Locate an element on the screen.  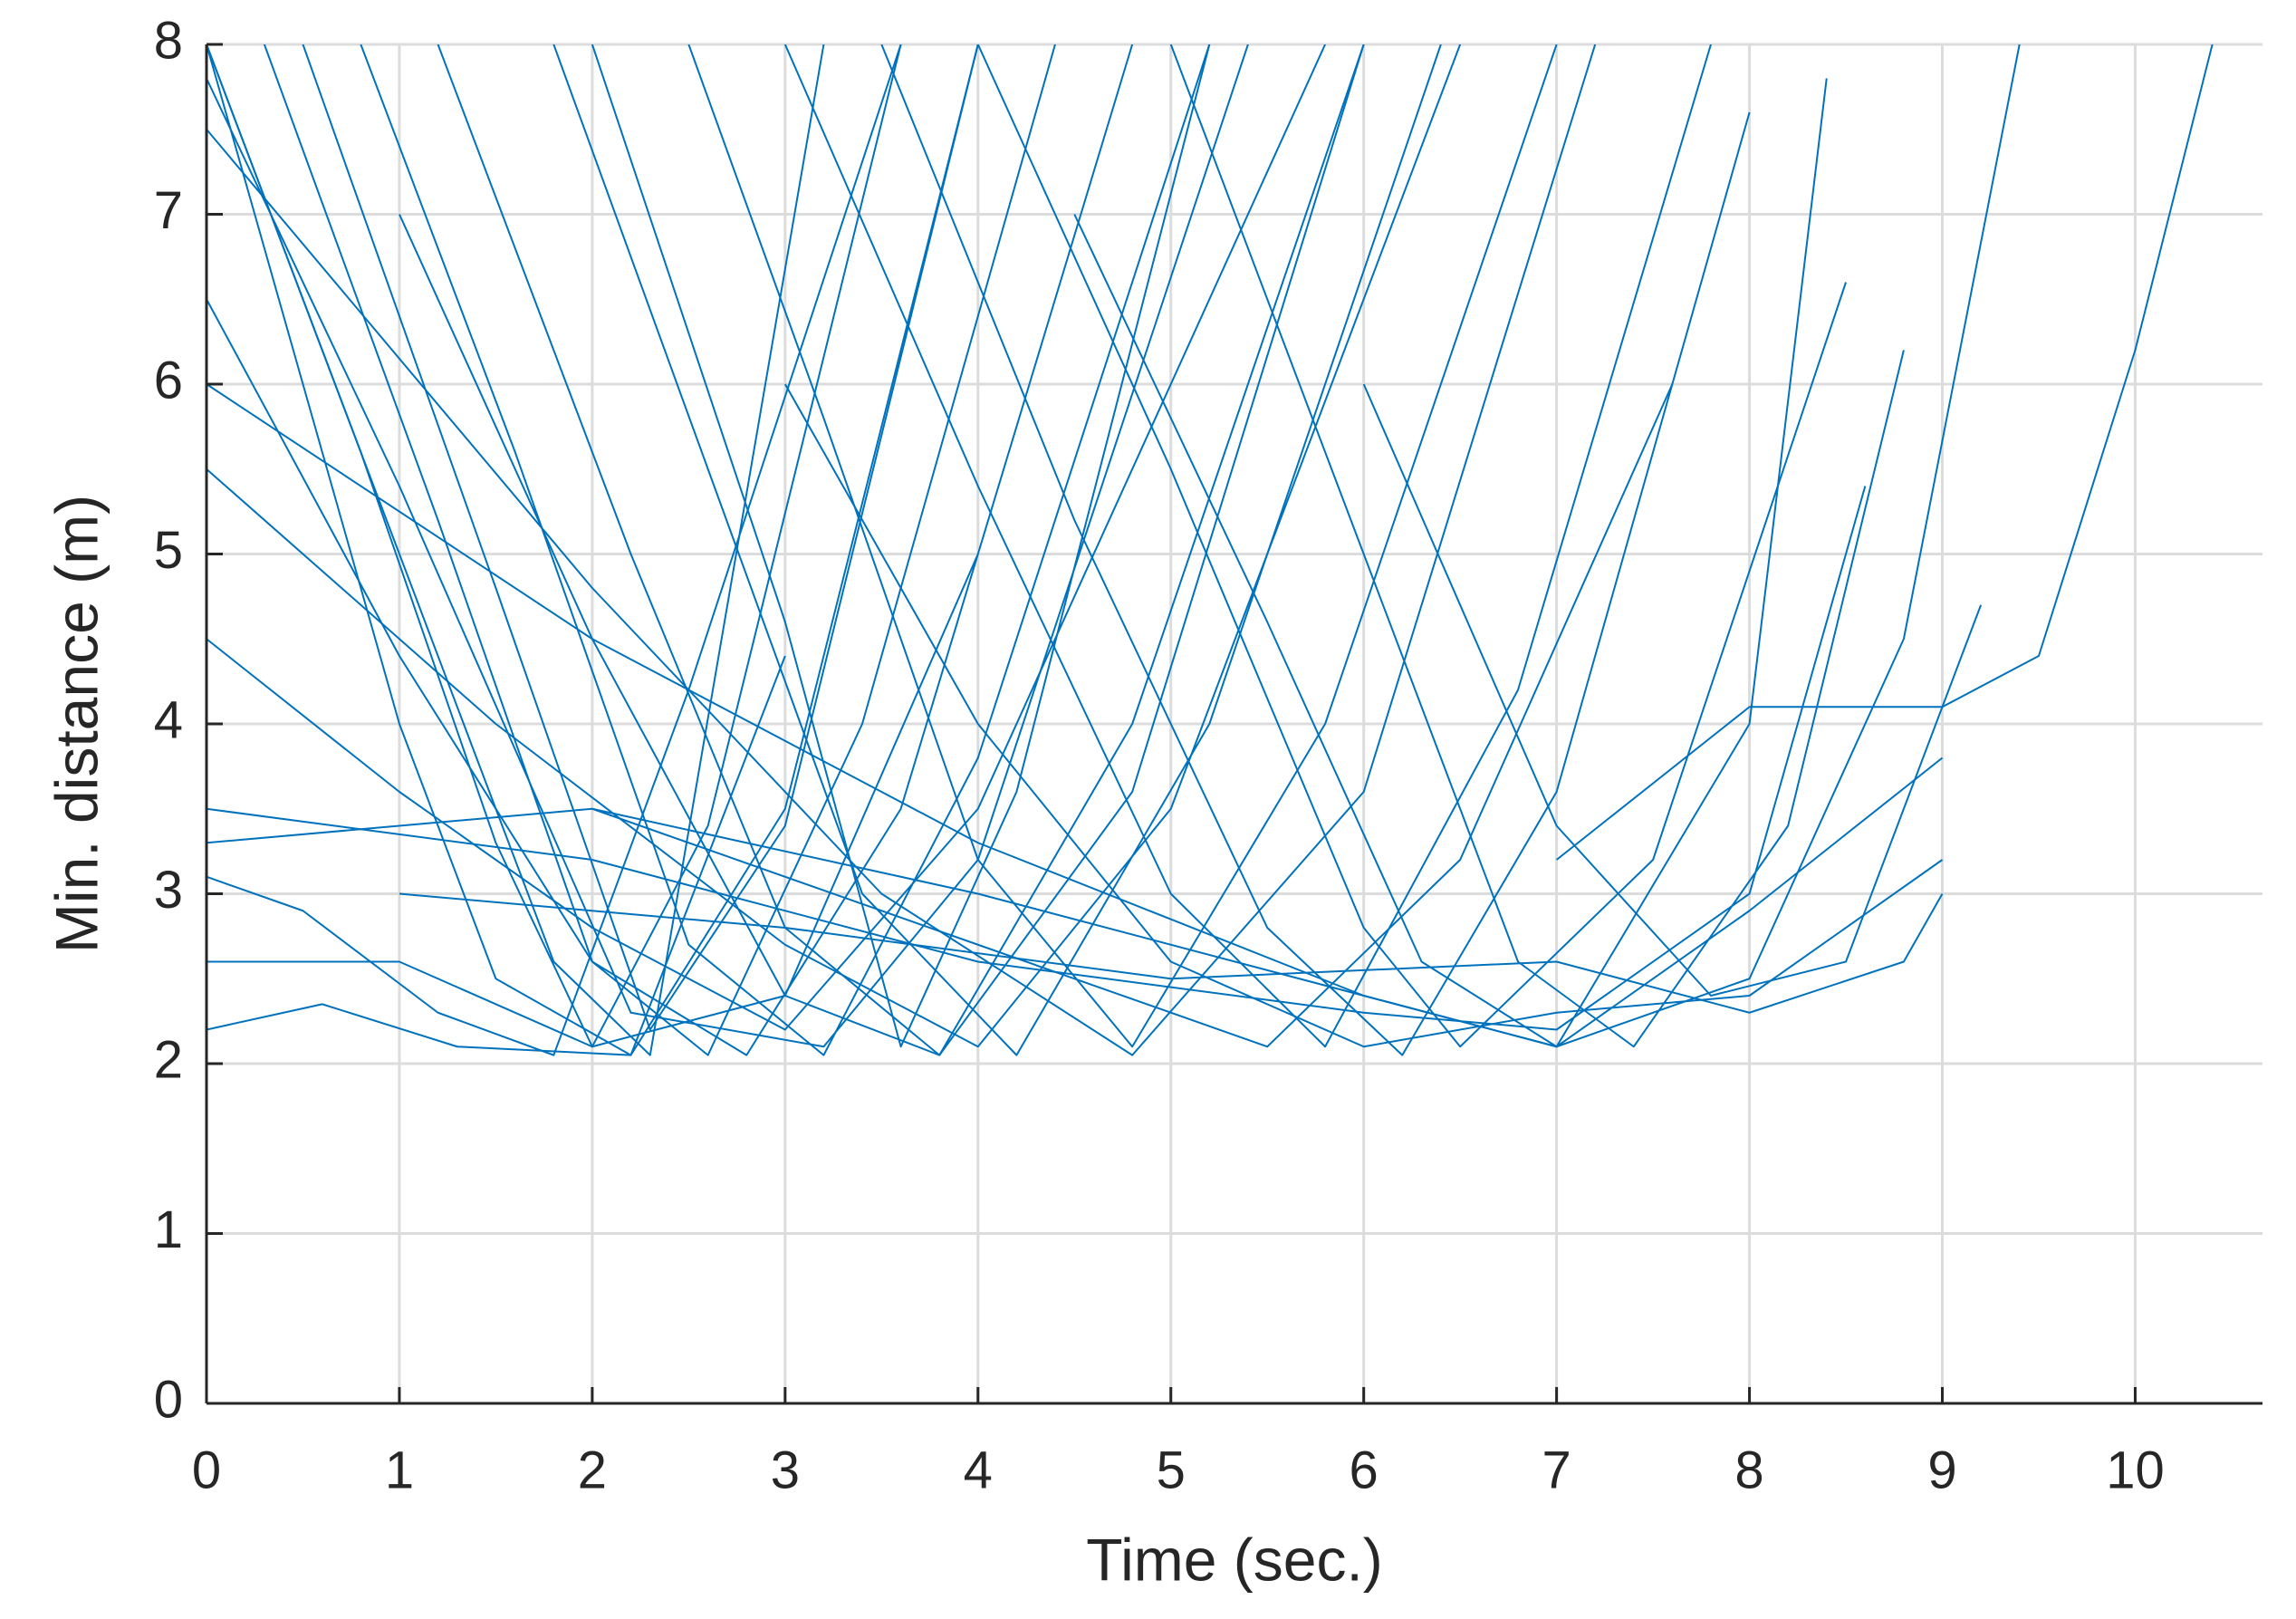
y-tick-label: 3 is located at coordinates (168, 890).